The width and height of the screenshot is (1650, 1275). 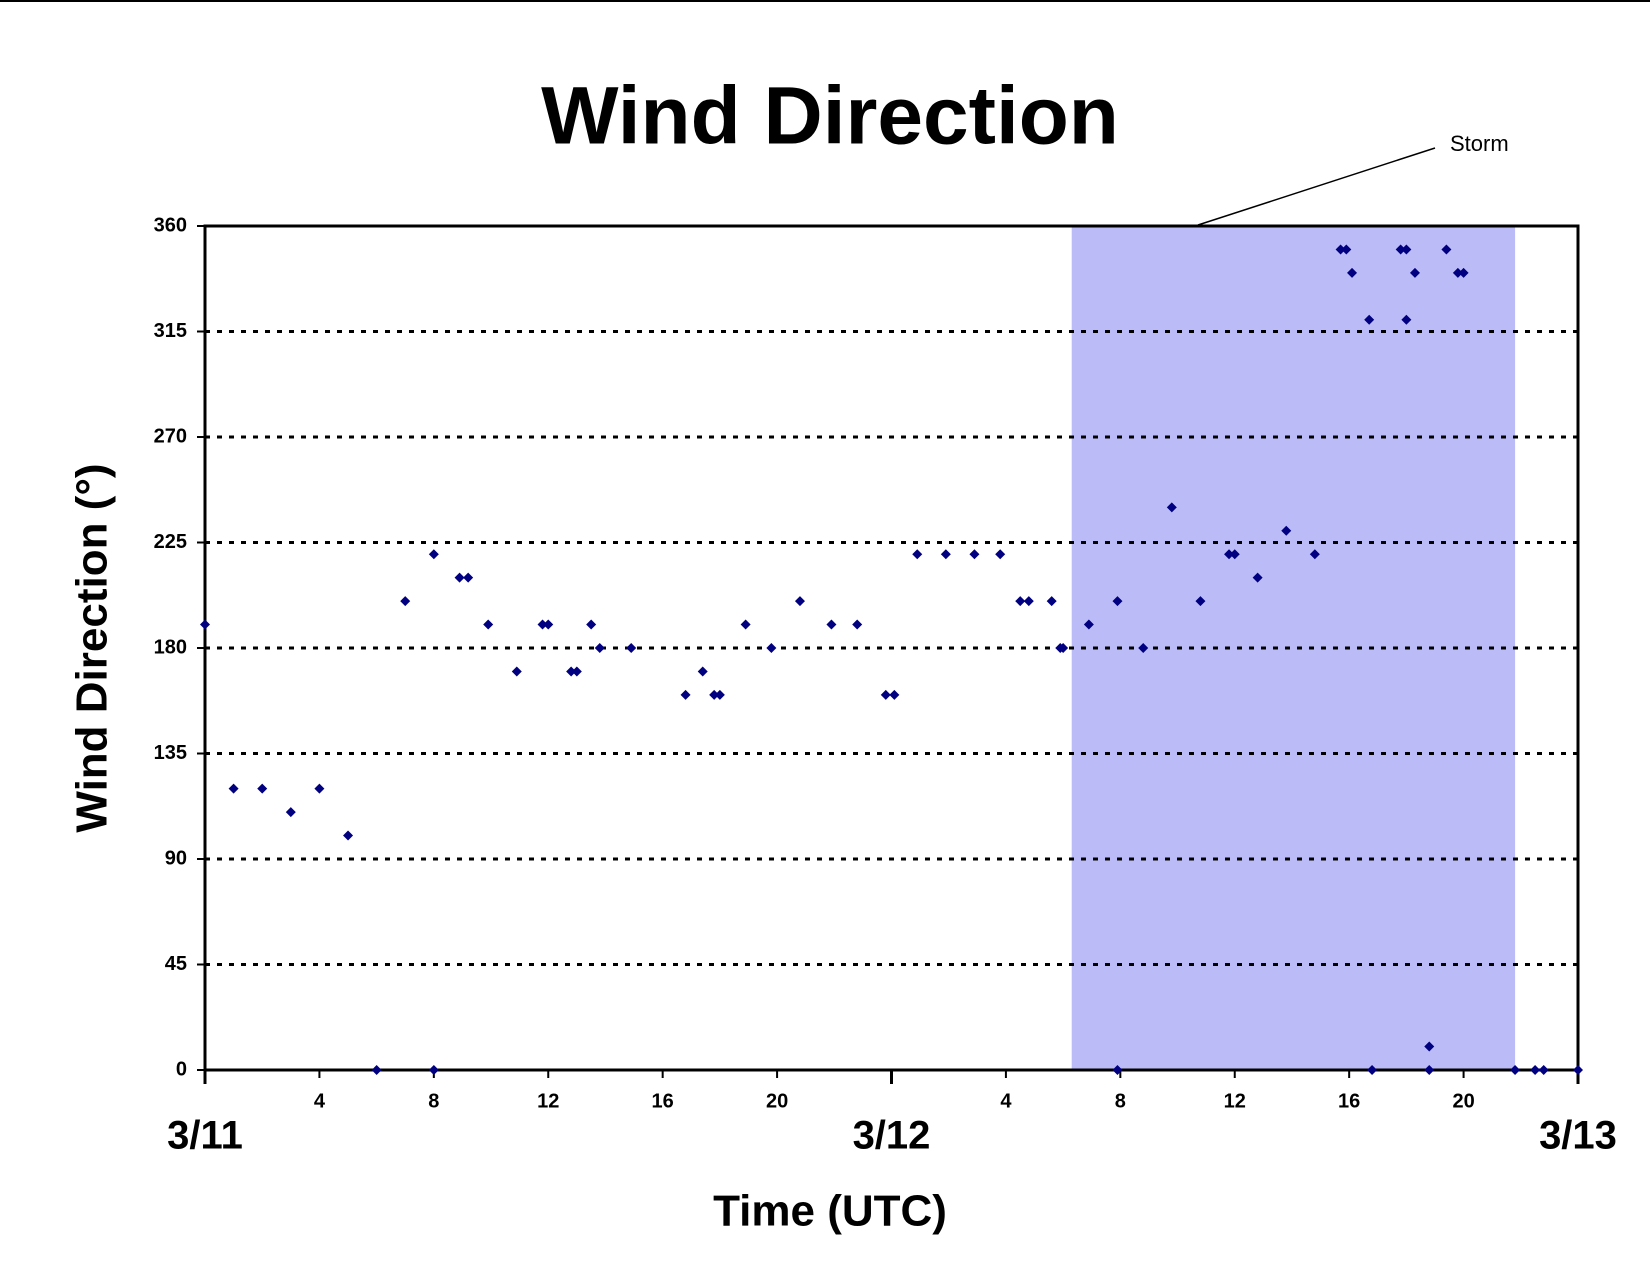 What do you see at coordinates (170, 436) in the screenshot?
I see `y-tick-label: 270` at bounding box center [170, 436].